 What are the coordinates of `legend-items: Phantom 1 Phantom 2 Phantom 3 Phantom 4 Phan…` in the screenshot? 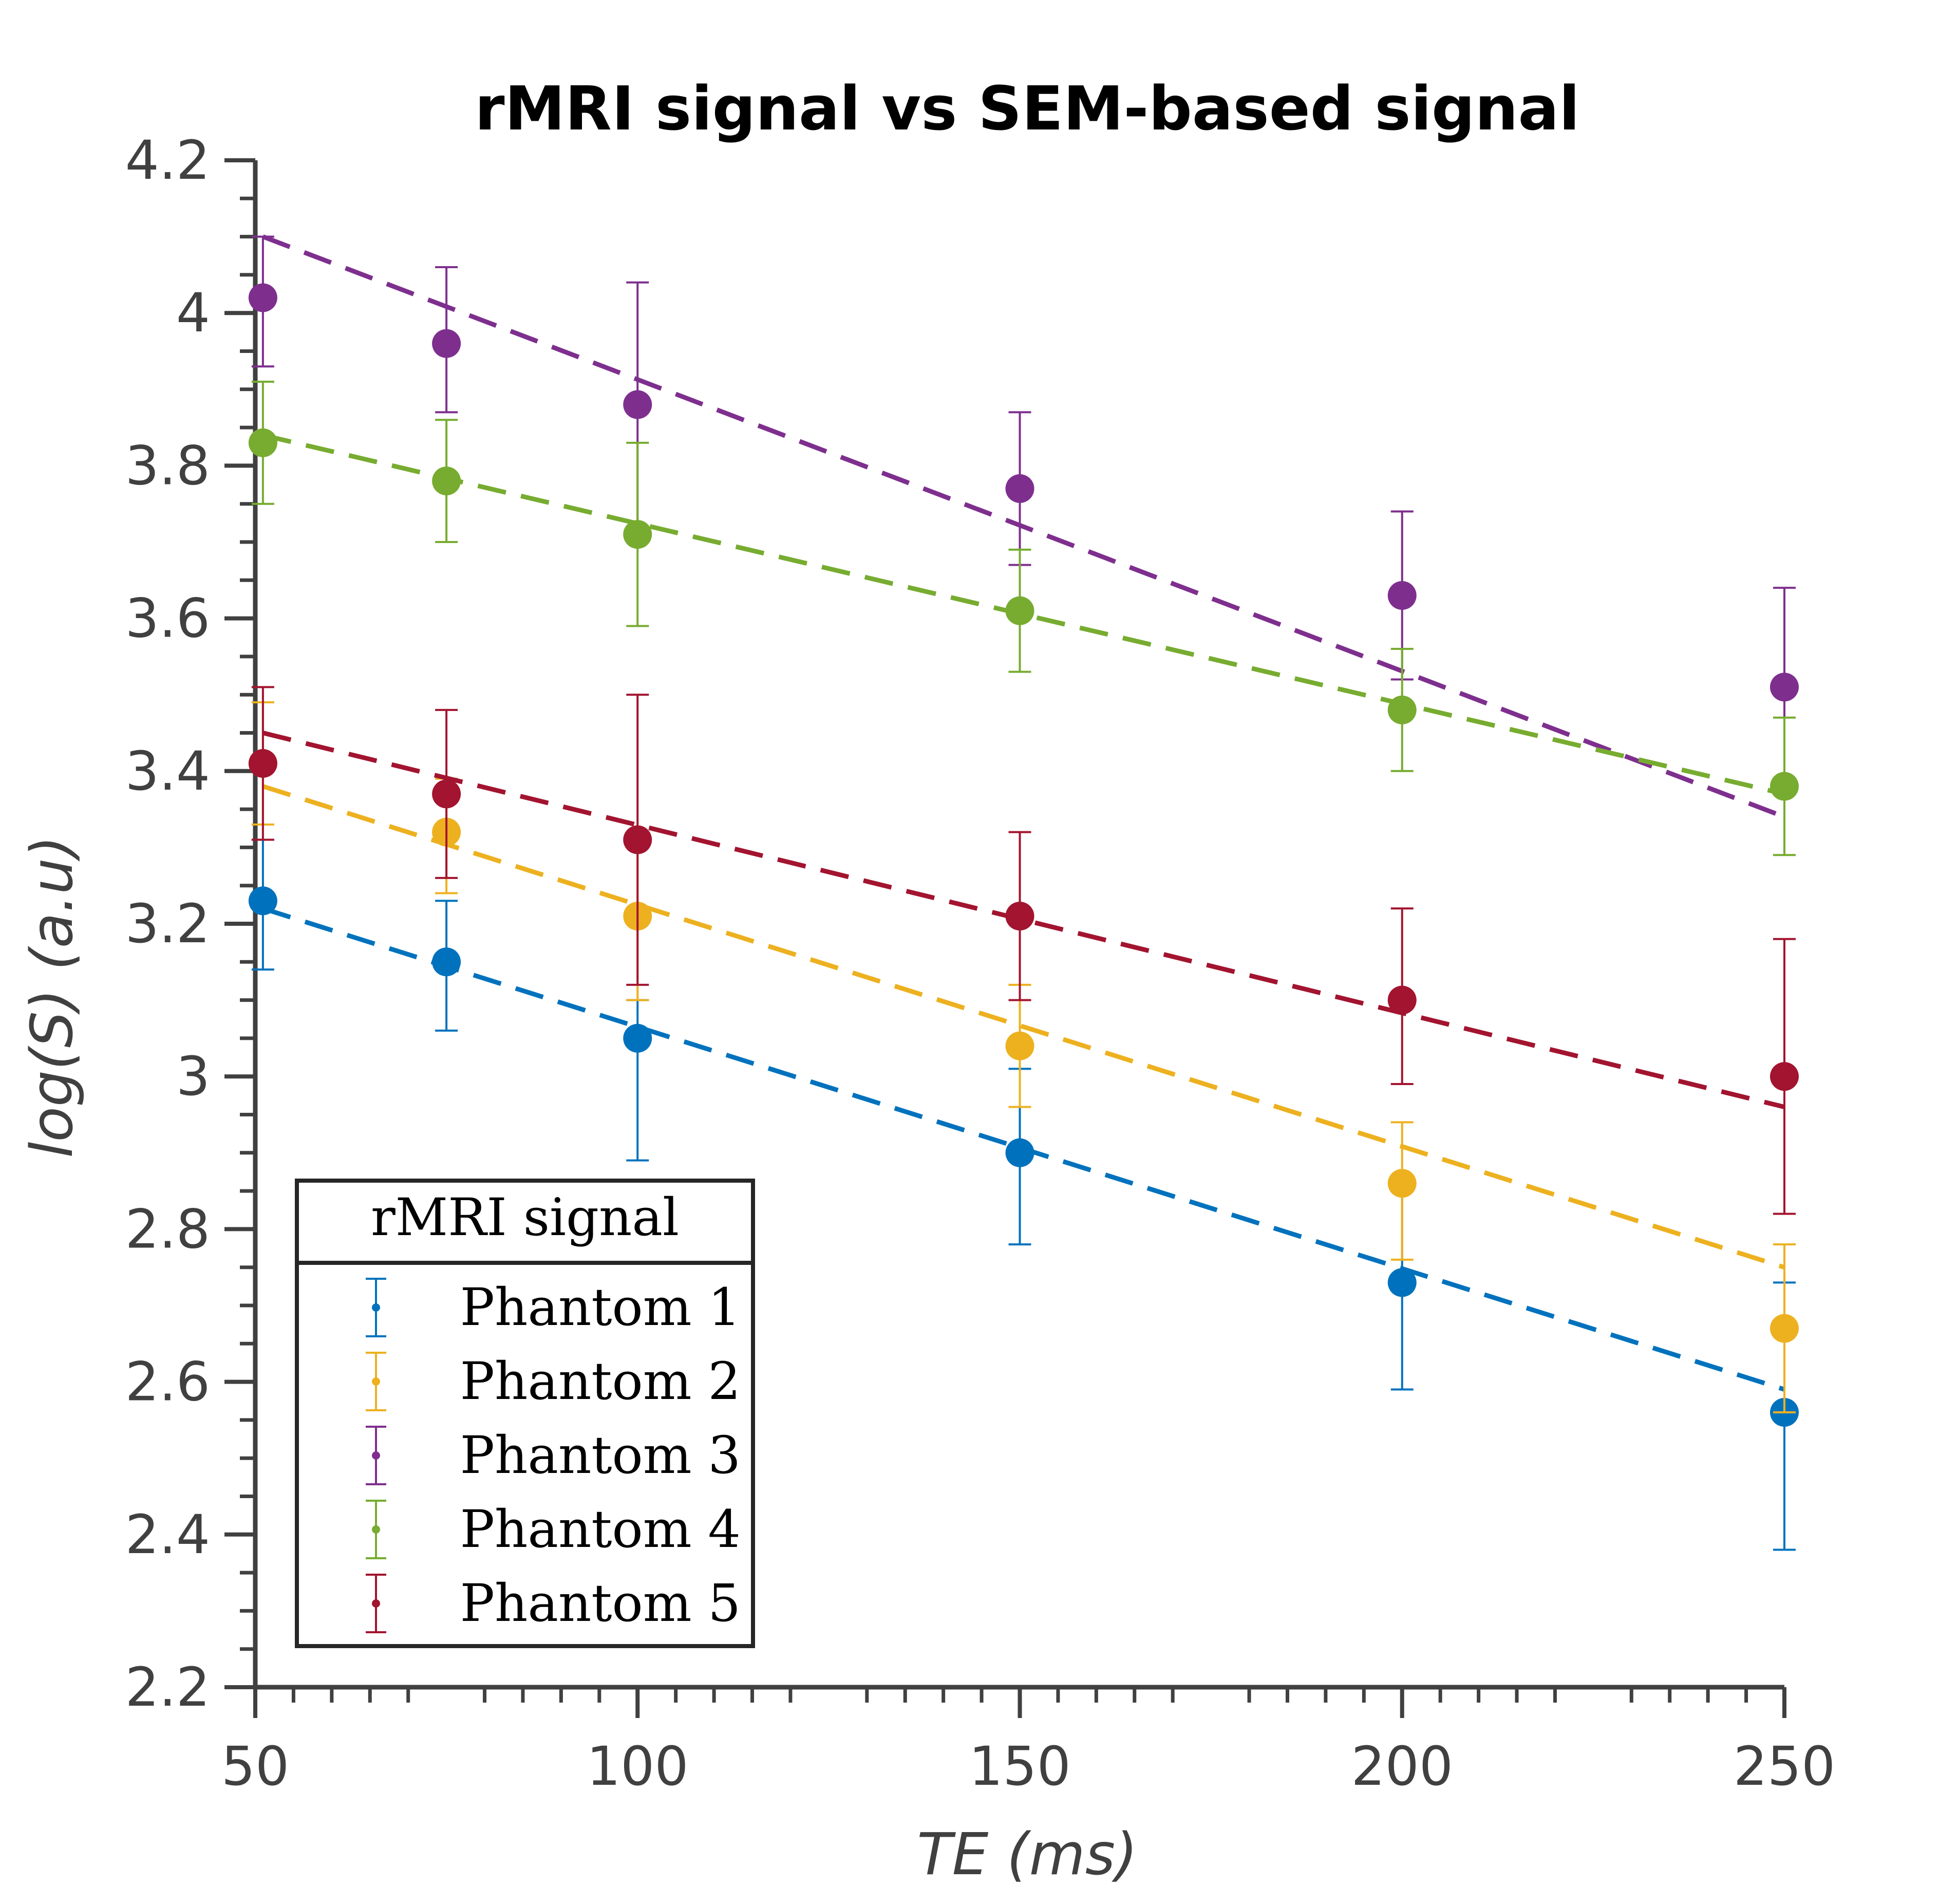 It's located at (553, 1455).